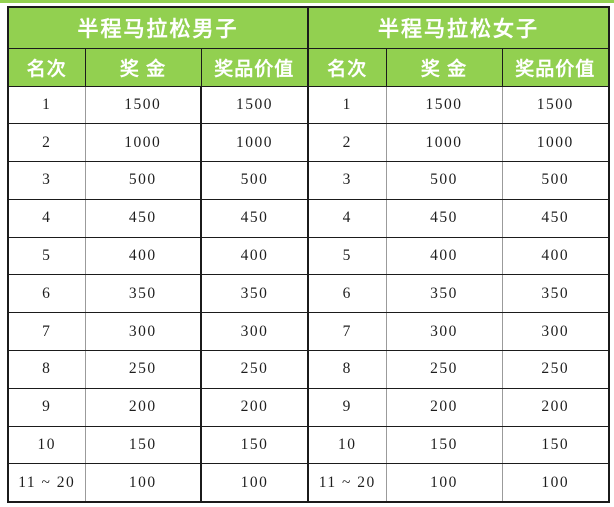 The image size is (614, 507). Describe the element at coordinates (347, 105) in the screenshot. I see `cell-rank-women: 1` at that location.